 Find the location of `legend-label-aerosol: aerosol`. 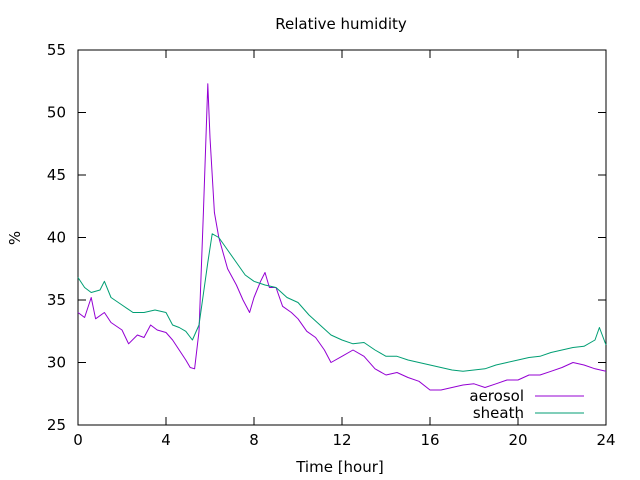

legend-label-aerosol: aerosol is located at coordinates (496, 396).